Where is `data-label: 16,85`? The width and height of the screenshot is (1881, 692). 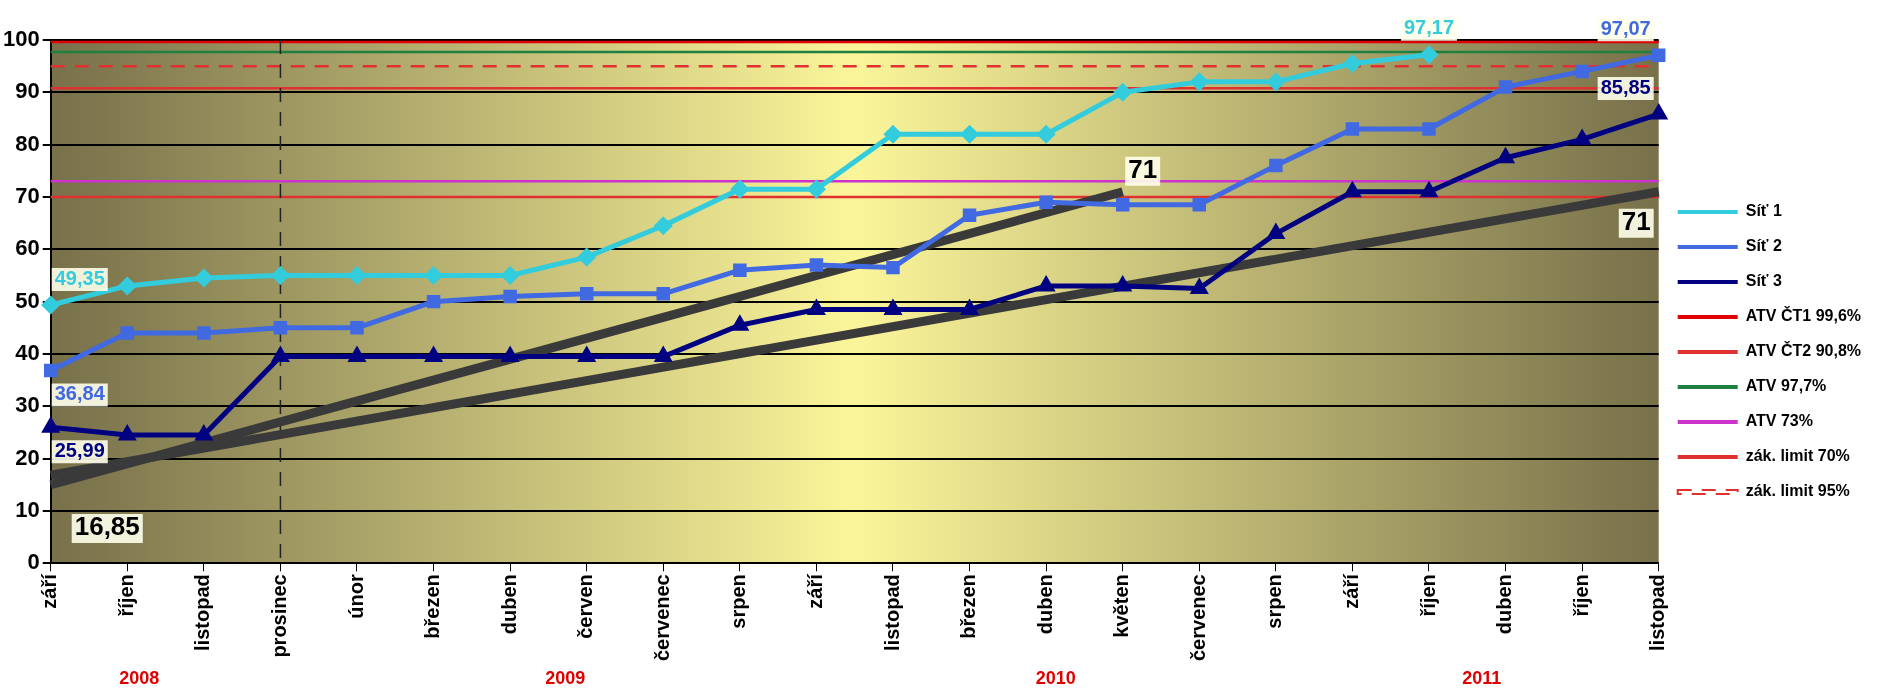
data-label: 16,85 is located at coordinates (107, 526).